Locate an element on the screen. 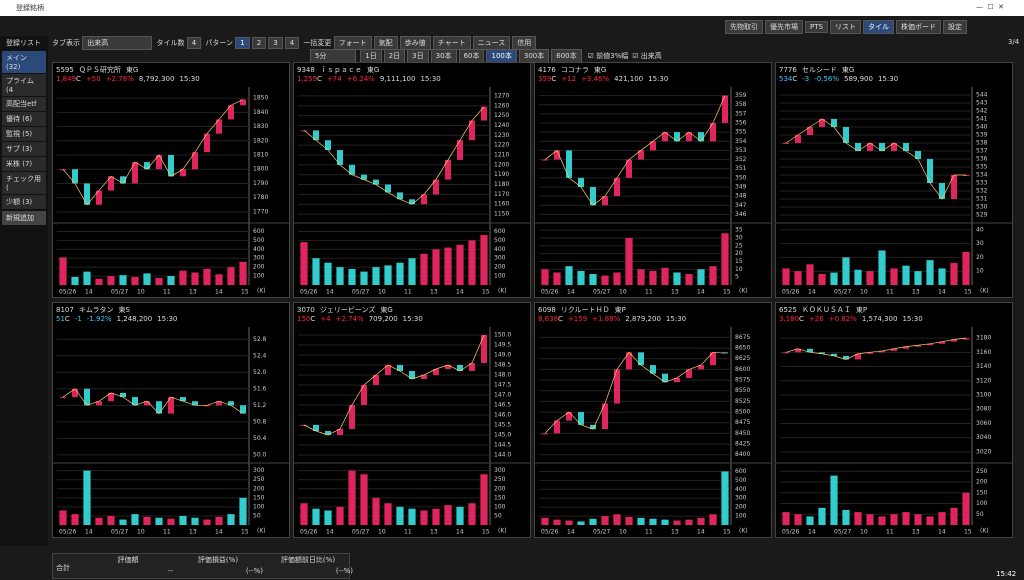  pattern-button: 3 is located at coordinates (275, 43).